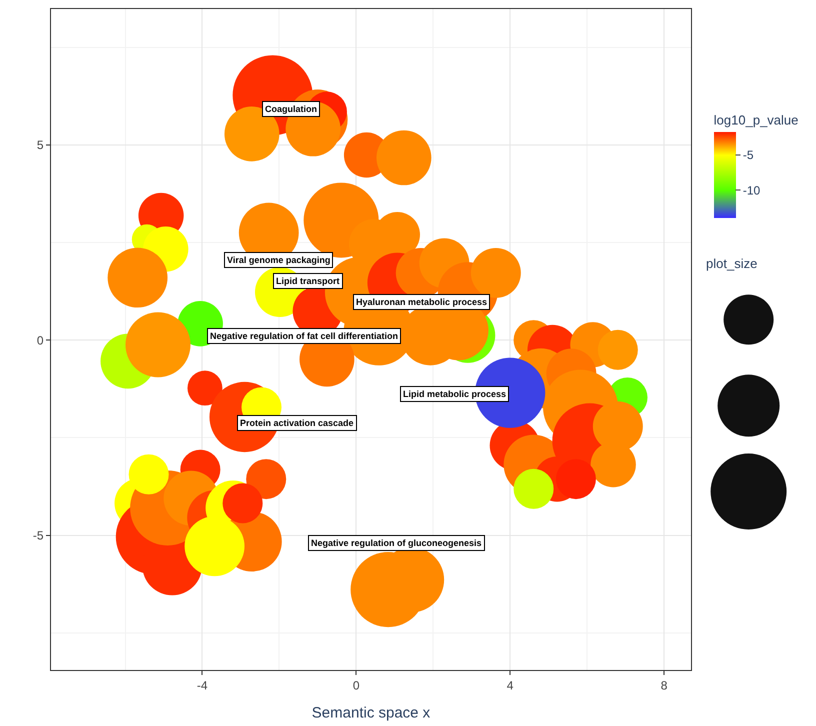  I want to click on color-bar-title: log10_p_value, so click(756, 120).